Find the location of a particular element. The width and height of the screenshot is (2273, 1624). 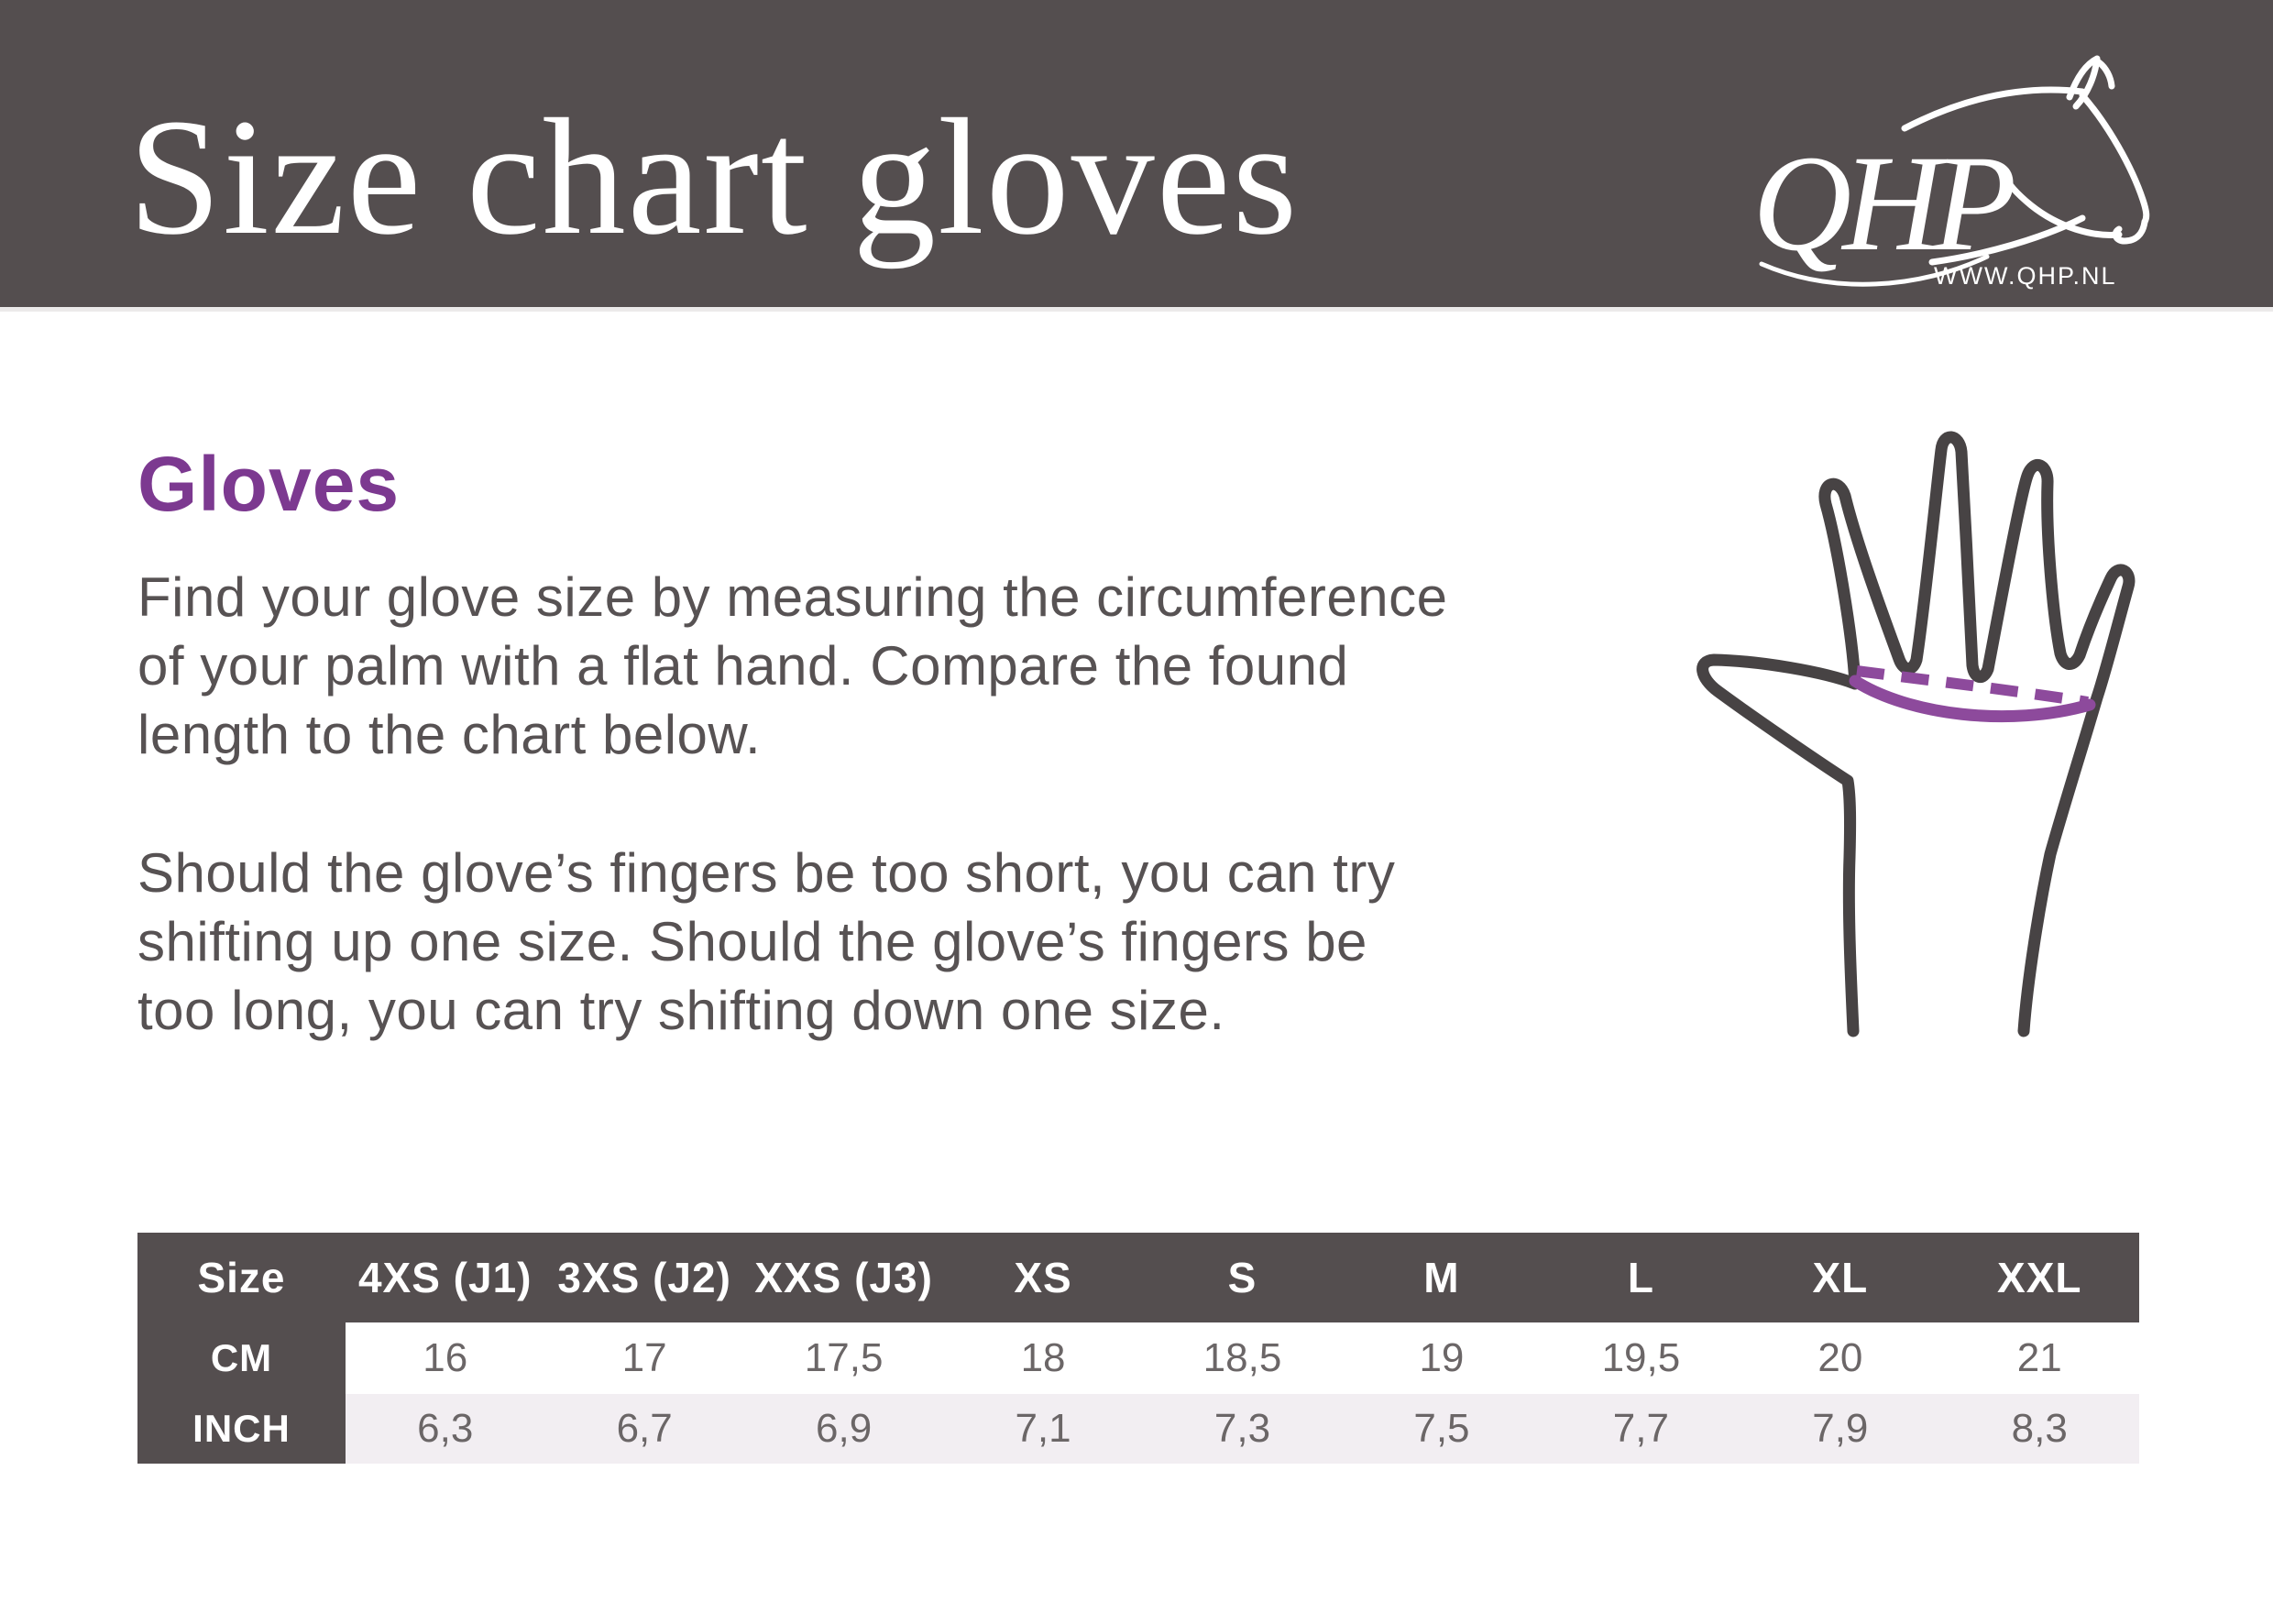

size-column-header: XL is located at coordinates (1840, 1277).